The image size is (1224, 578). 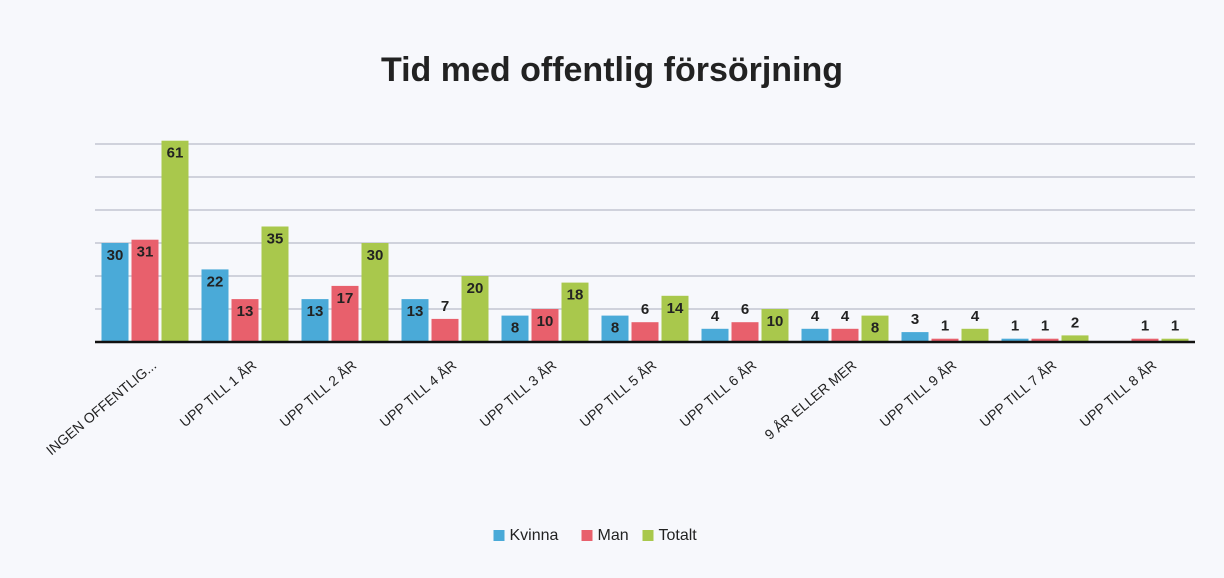 What do you see at coordinates (534, 535) in the screenshot?
I see `legend-label: Kvinna` at bounding box center [534, 535].